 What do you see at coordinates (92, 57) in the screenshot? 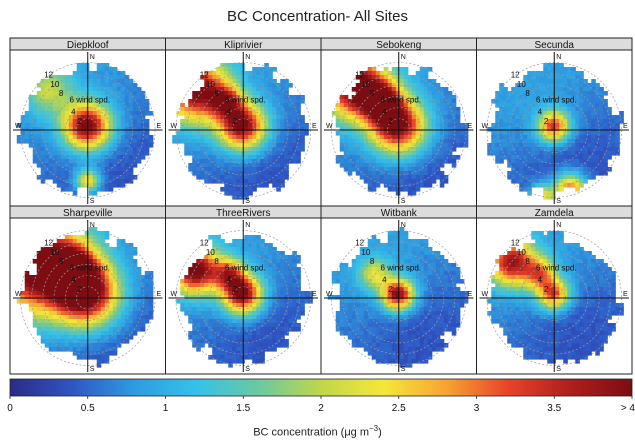
I see `dir-label-n: N` at bounding box center [92, 57].